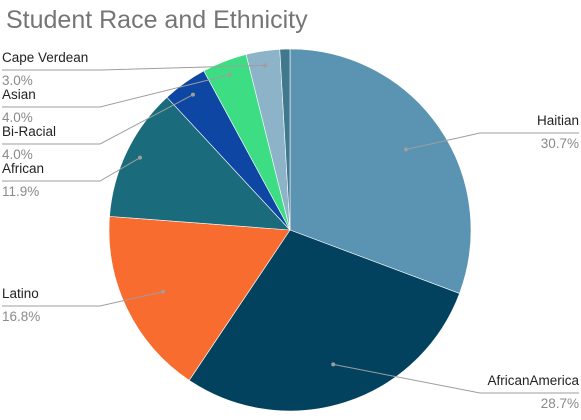 This screenshot has width=581, height=420. I want to click on leader-line-asian, so click(116, 91).